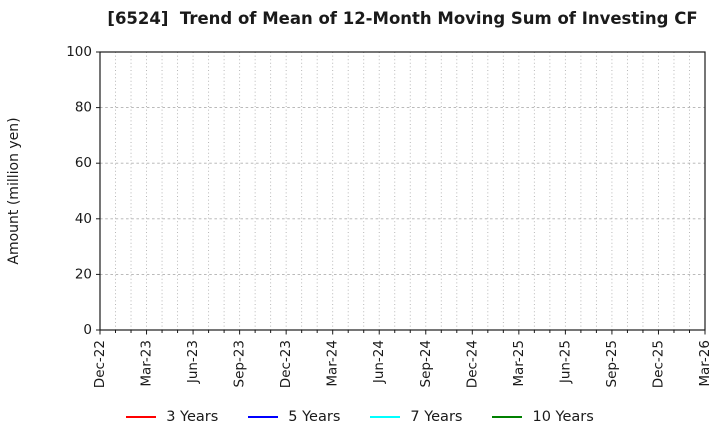 This screenshot has height=440, width=720. Describe the element at coordinates (100, 364) in the screenshot. I see `svg-text: Dec-22` at that location.